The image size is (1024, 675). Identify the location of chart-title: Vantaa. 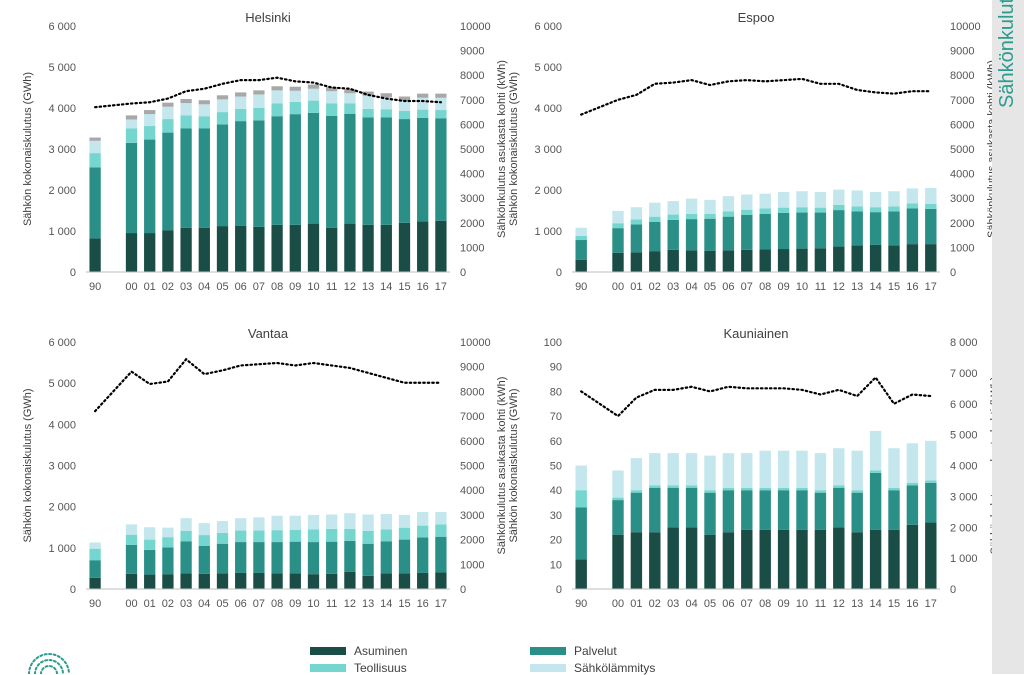
(268, 333).